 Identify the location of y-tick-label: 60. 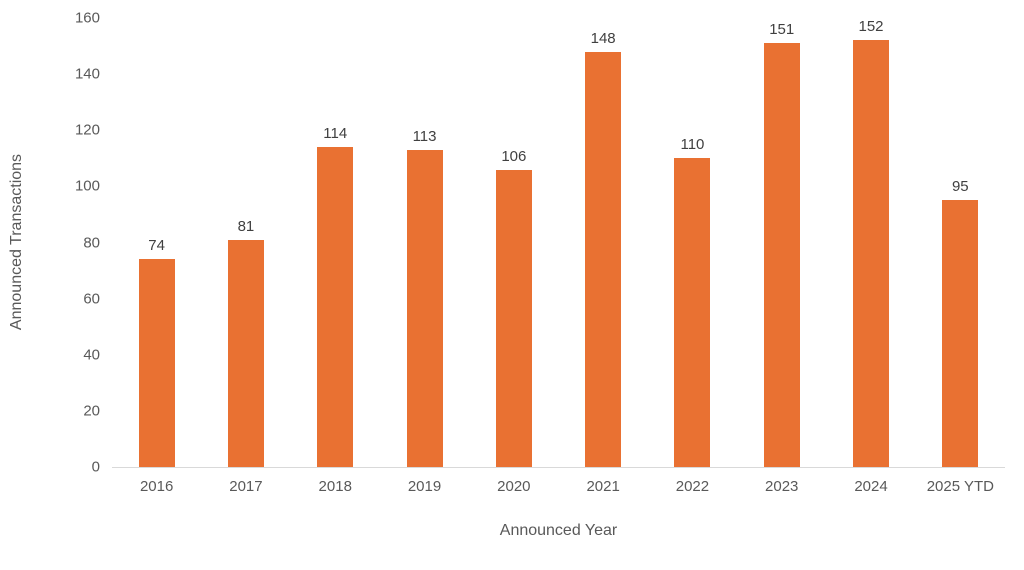
(91, 299).